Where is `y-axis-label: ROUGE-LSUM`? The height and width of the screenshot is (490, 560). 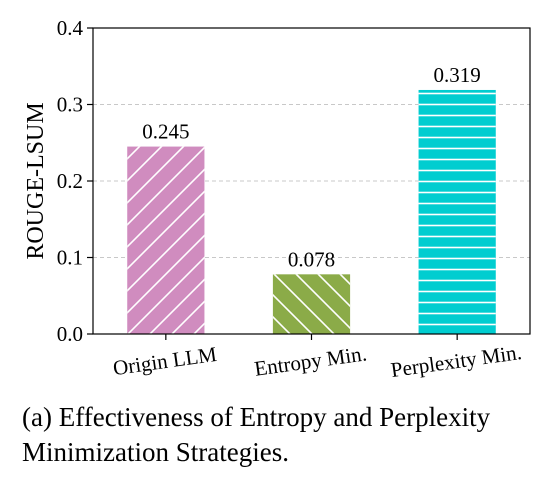
y-axis-label: ROUGE-LSUM is located at coordinates (36, 180).